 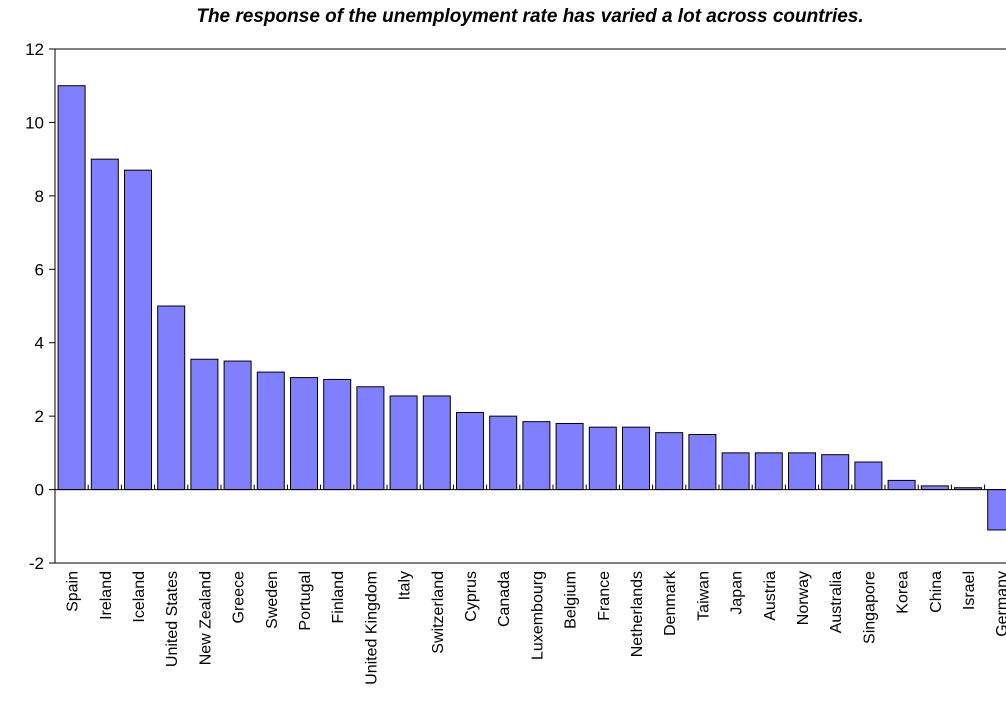 I want to click on bar-iceland, so click(x=138, y=330).